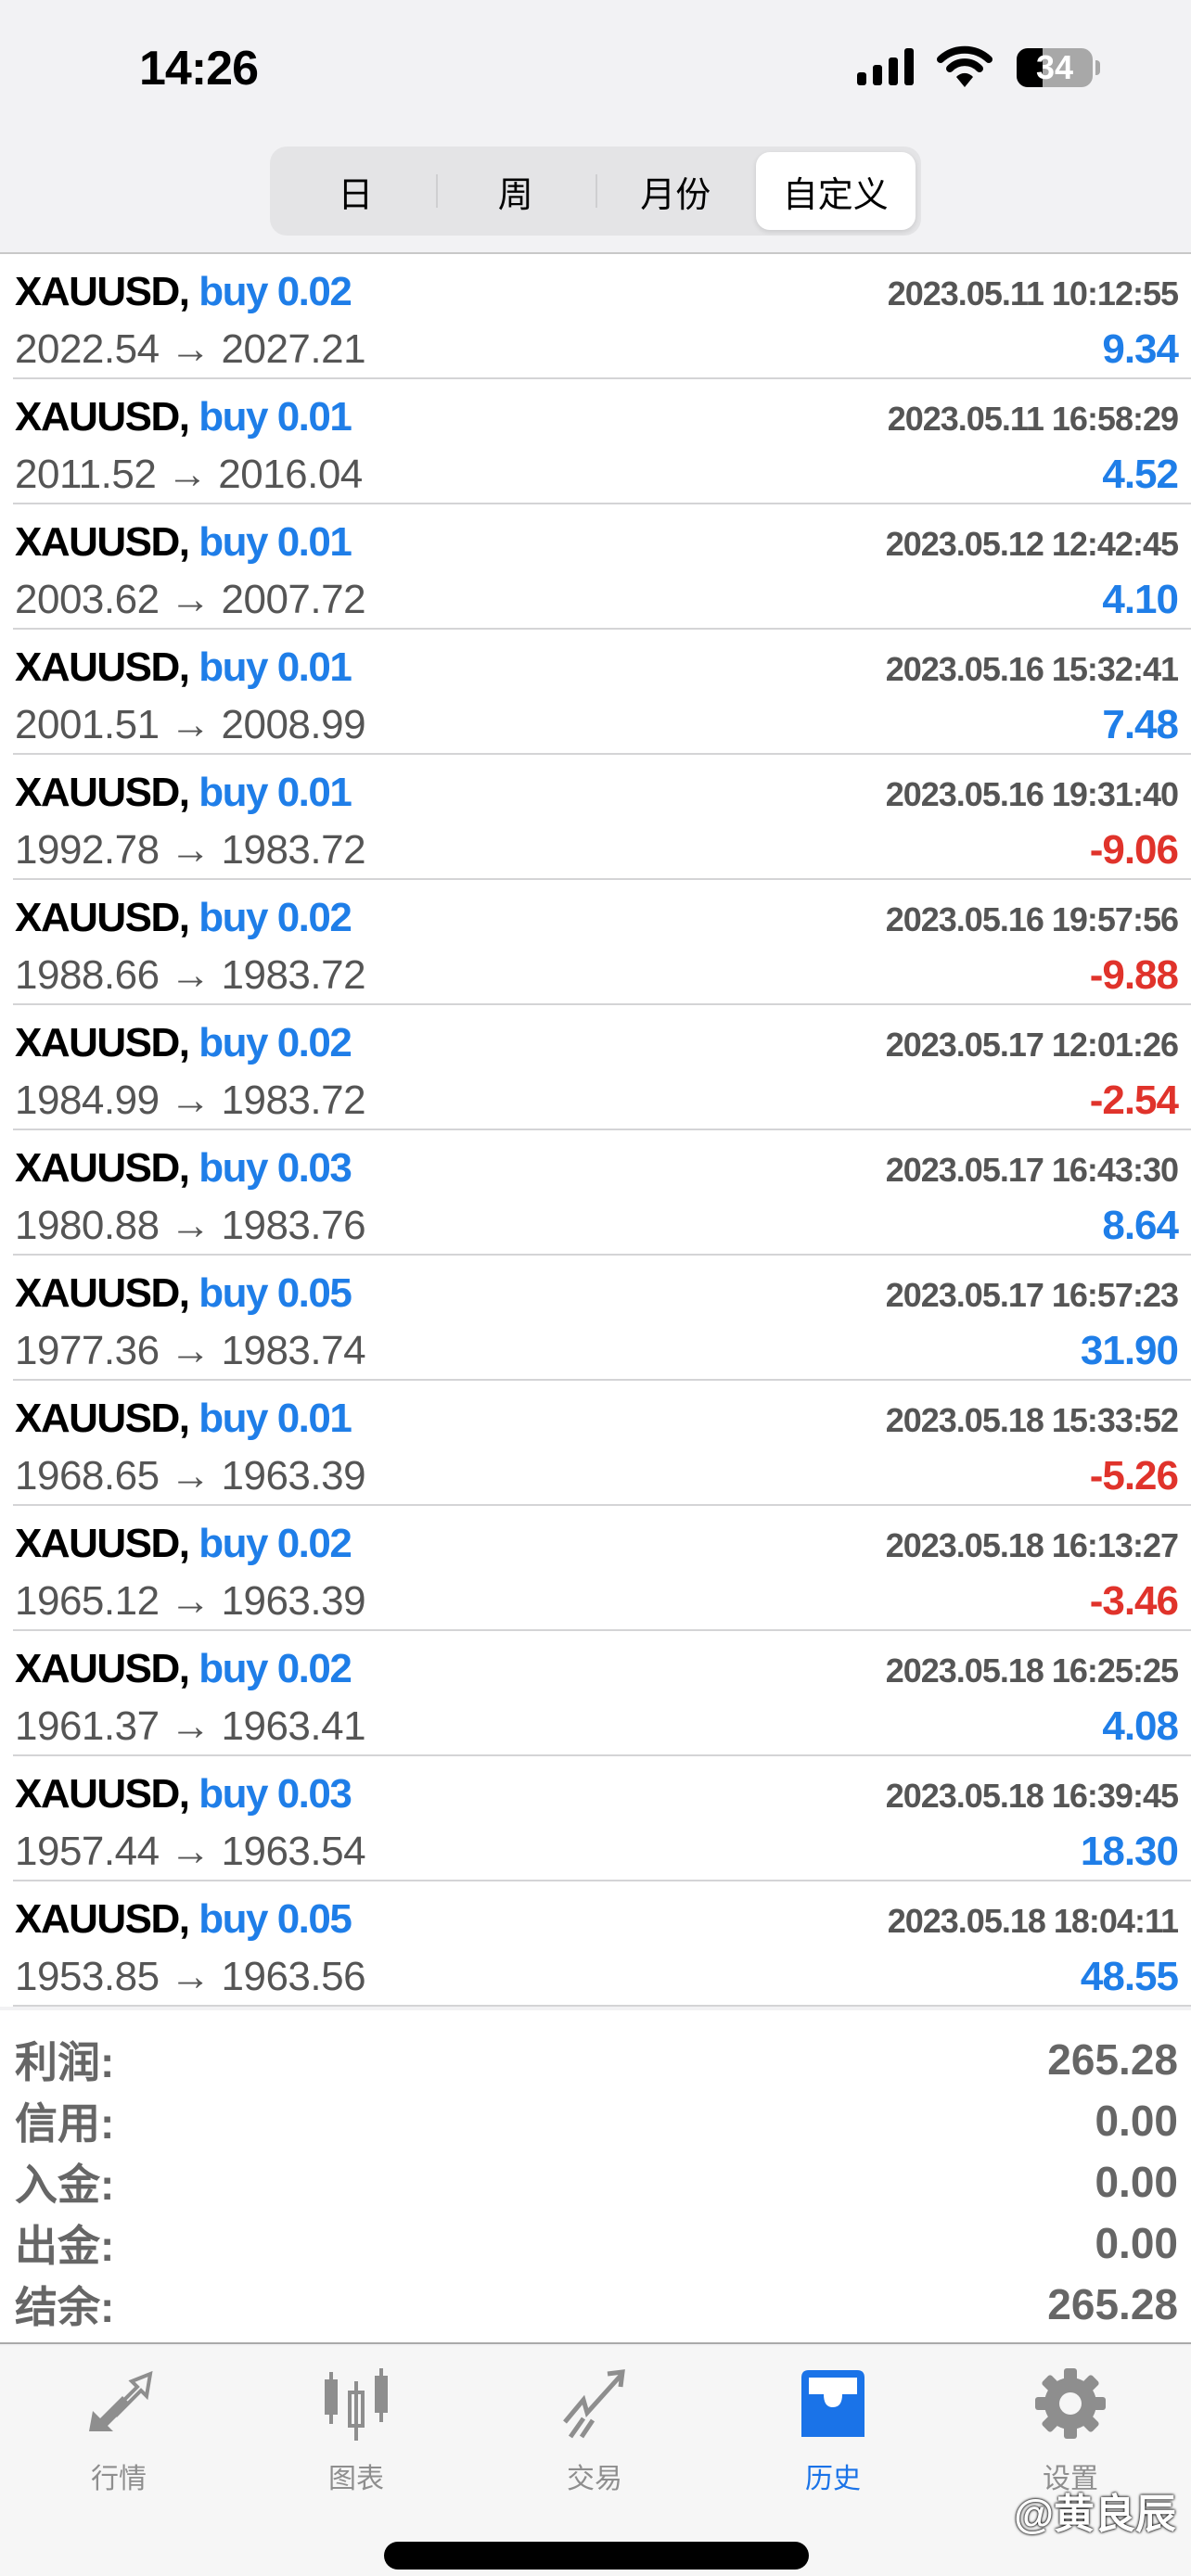  Describe the element at coordinates (199, 69) in the screenshot. I see `clock: 14:26` at that location.